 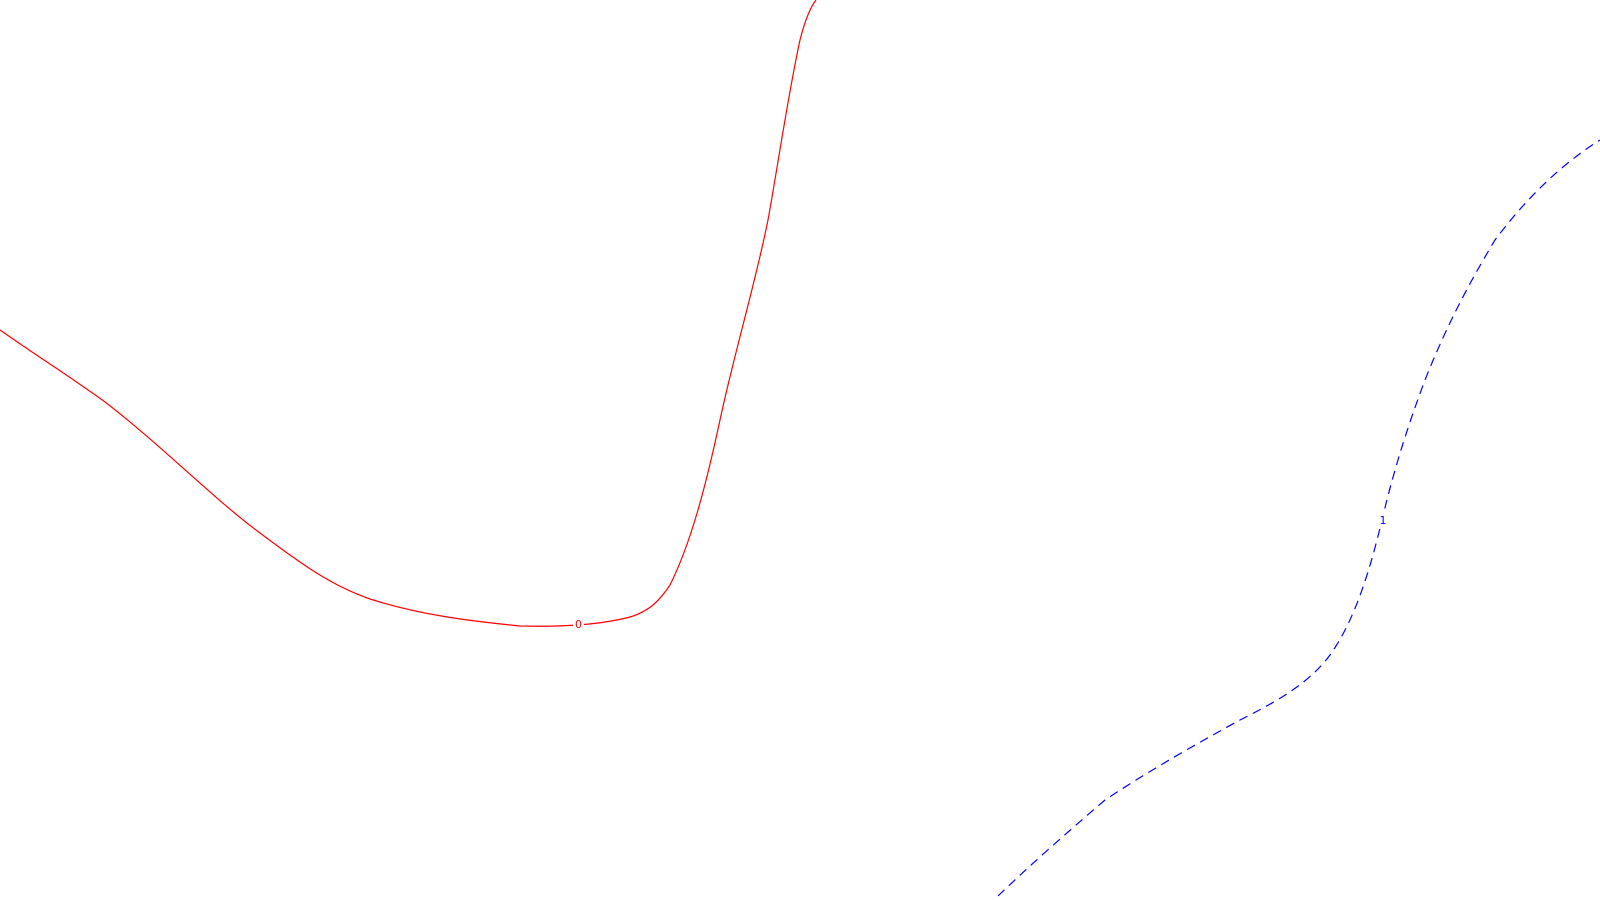 I want to click on contour-label-0: 0, so click(x=578, y=624).